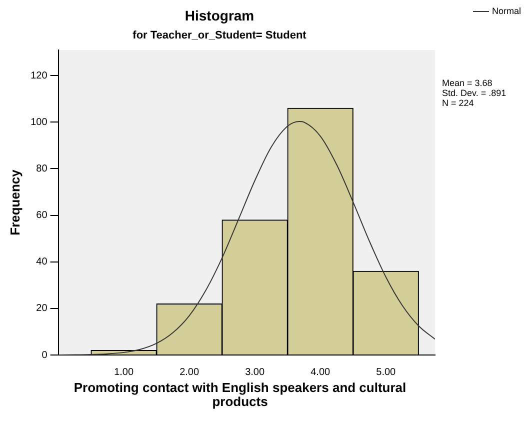 The height and width of the screenshot is (431, 527). I want to click on y-axis-title: Frequency, so click(14, 202).